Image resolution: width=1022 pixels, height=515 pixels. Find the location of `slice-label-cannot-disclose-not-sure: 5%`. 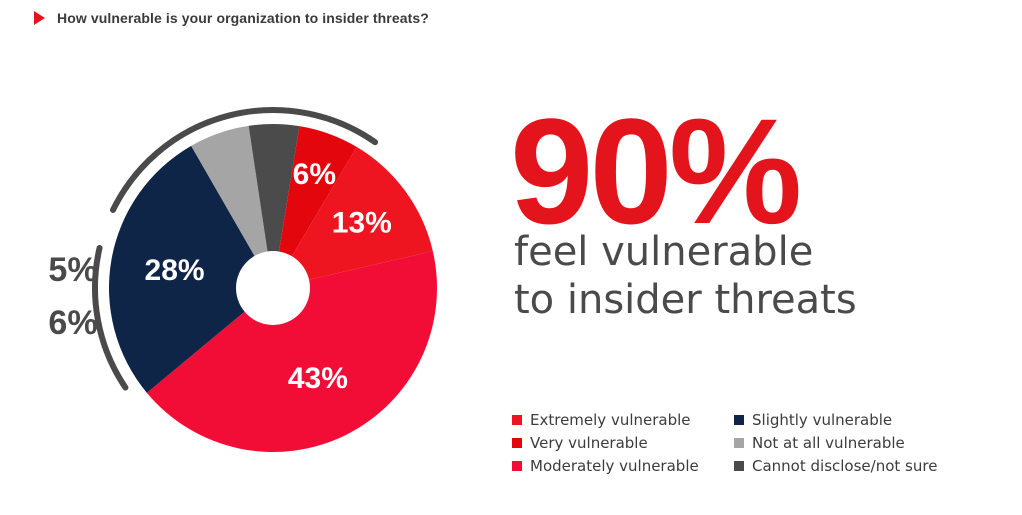

slice-label-cannot-disclose-not-sure: 5% is located at coordinates (72, 270).